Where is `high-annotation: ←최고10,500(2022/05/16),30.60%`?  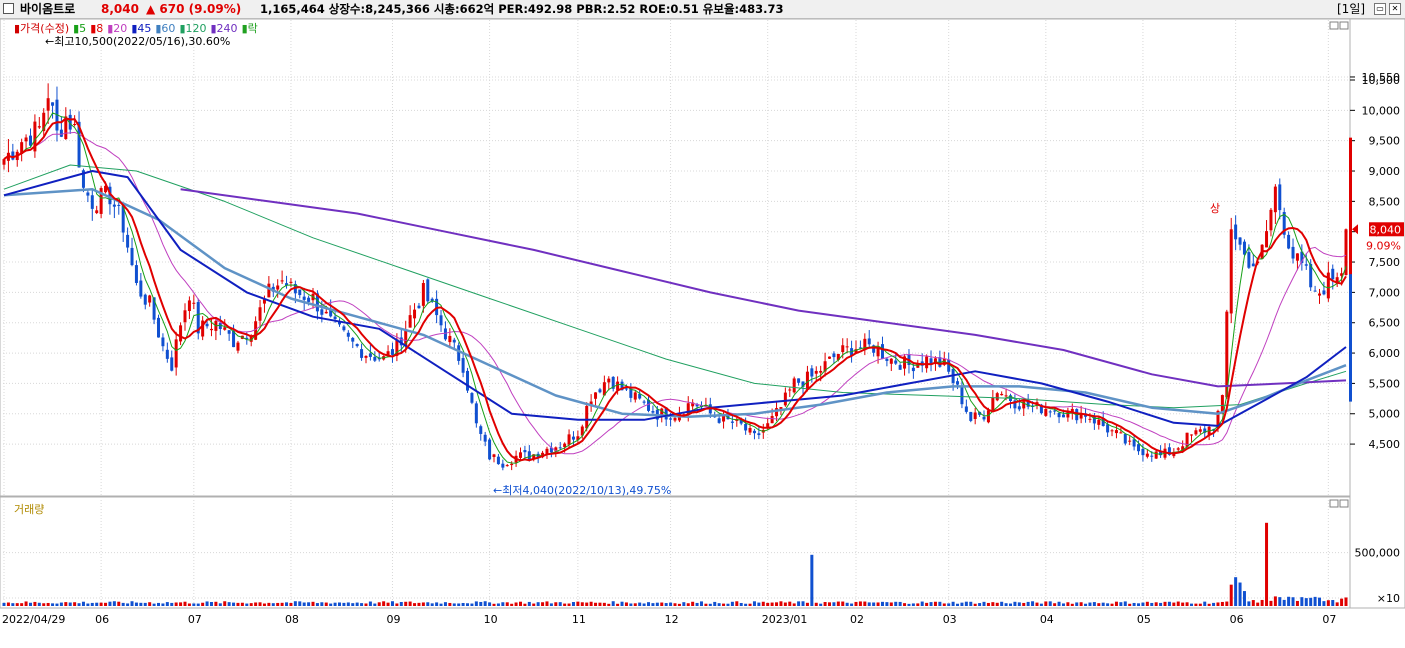 high-annotation: ←최고10,500(2022/05/16),30.60% is located at coordinates (137, 41).